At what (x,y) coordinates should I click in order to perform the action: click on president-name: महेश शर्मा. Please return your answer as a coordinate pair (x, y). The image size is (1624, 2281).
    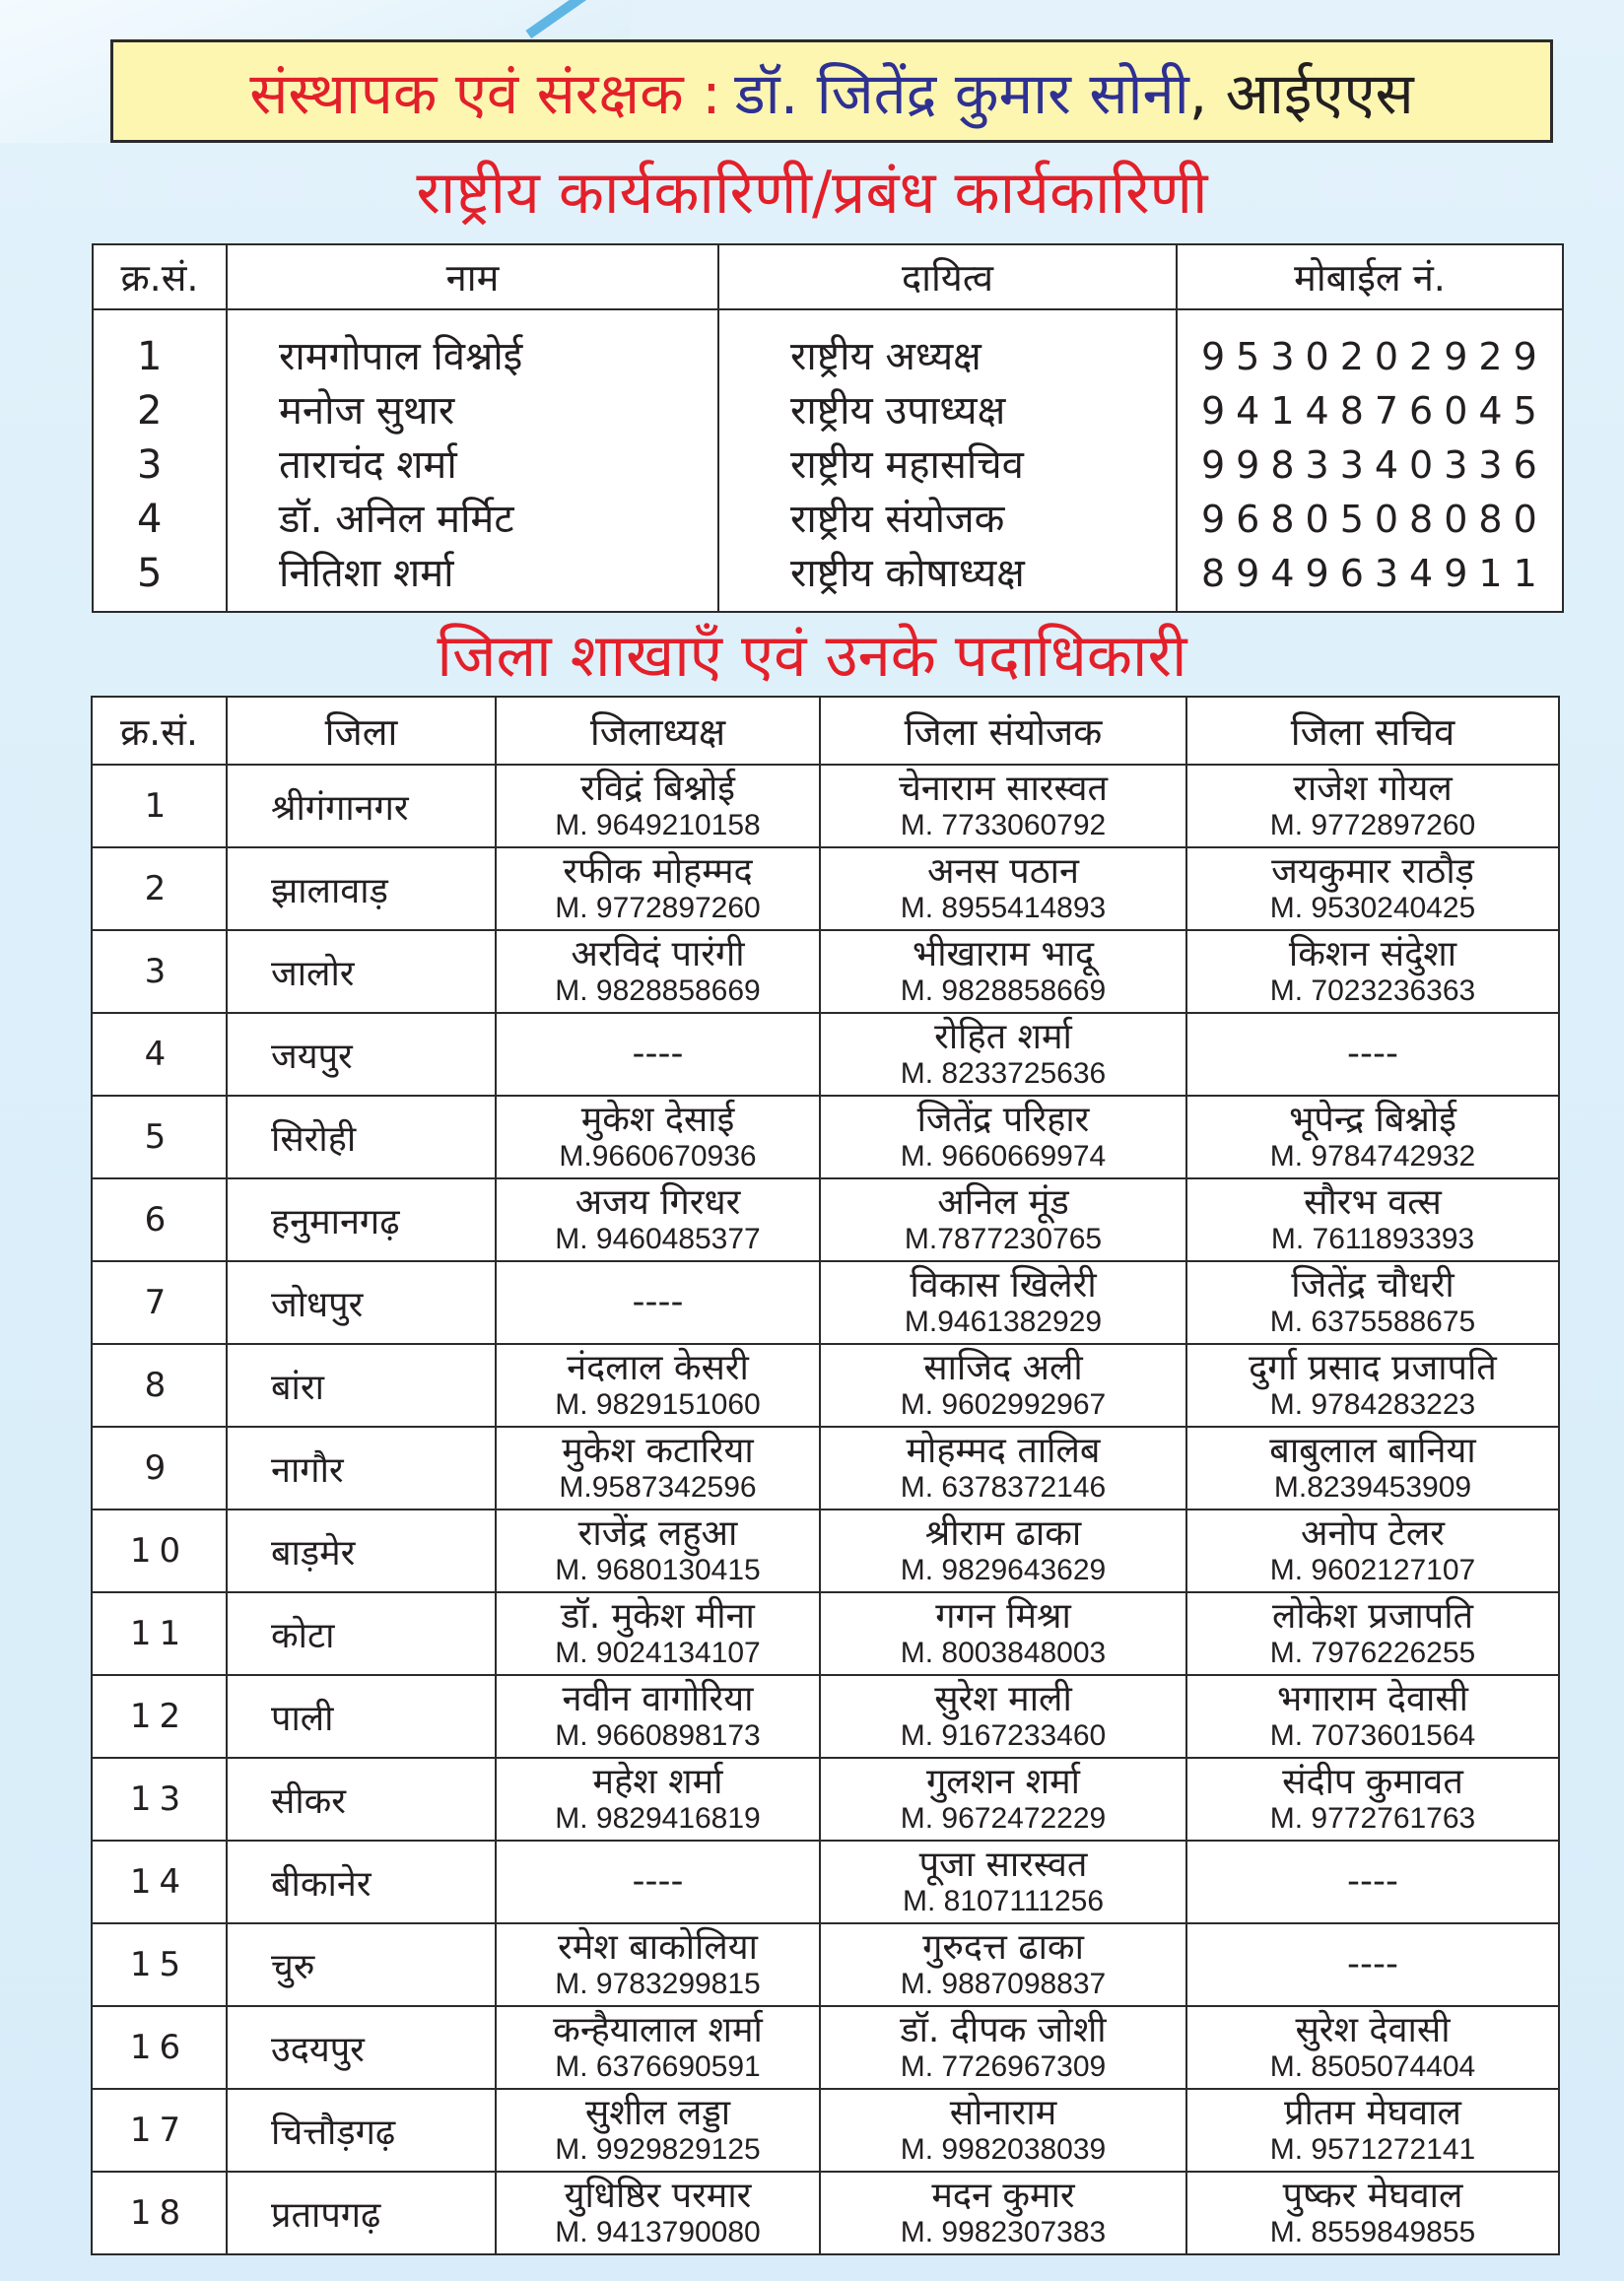
    Looking at the image, I should click on (657, 1782).